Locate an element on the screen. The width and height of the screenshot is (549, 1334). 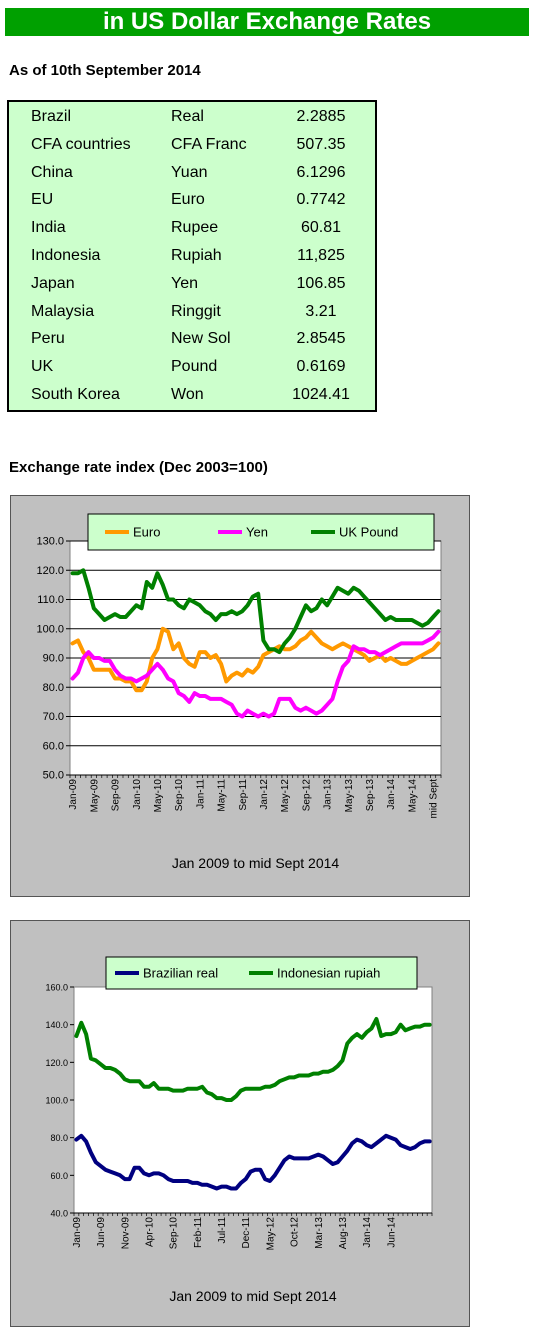
x-tick-label: May-13 is located at coordinates (349, 796).